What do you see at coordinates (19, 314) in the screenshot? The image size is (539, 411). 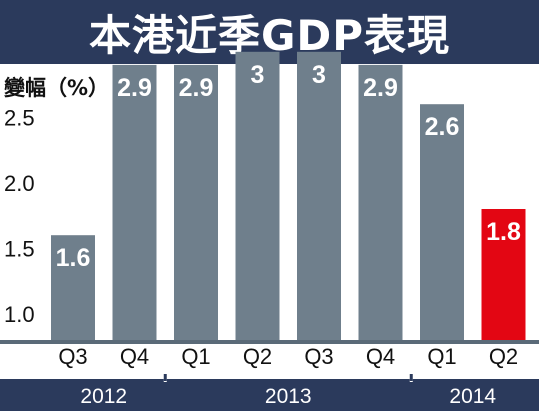 I see `y-tick-label: 1.0` at bounding box center [19, 314].